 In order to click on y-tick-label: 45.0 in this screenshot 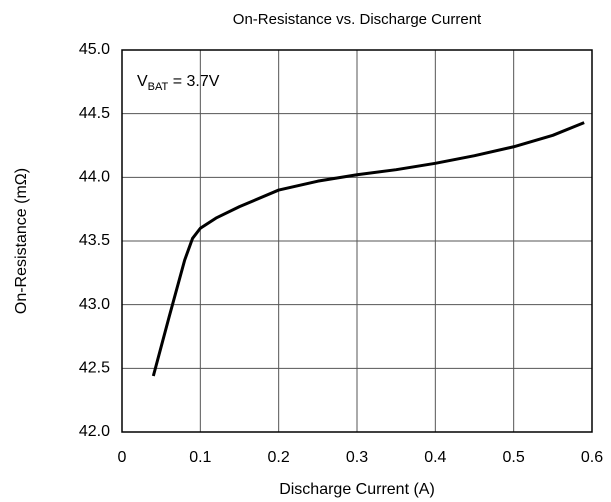, I will do `click(94, 49)`.